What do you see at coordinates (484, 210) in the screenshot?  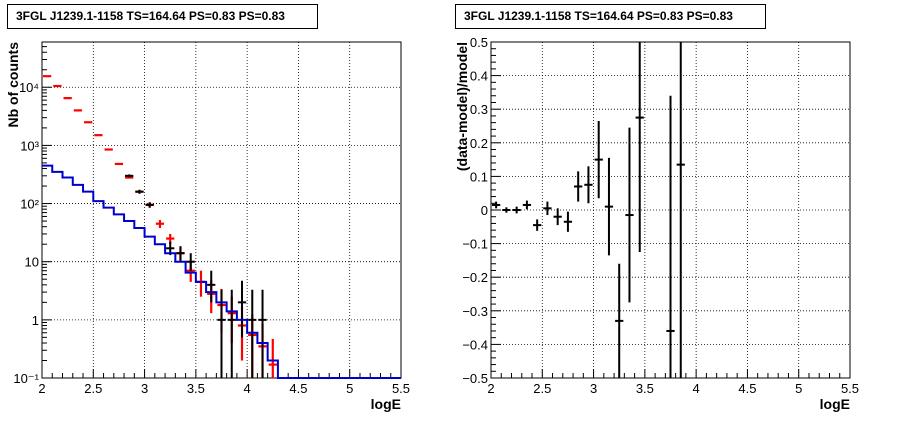 I see `y-tick-label: 0` at bounding box center [484, 210].